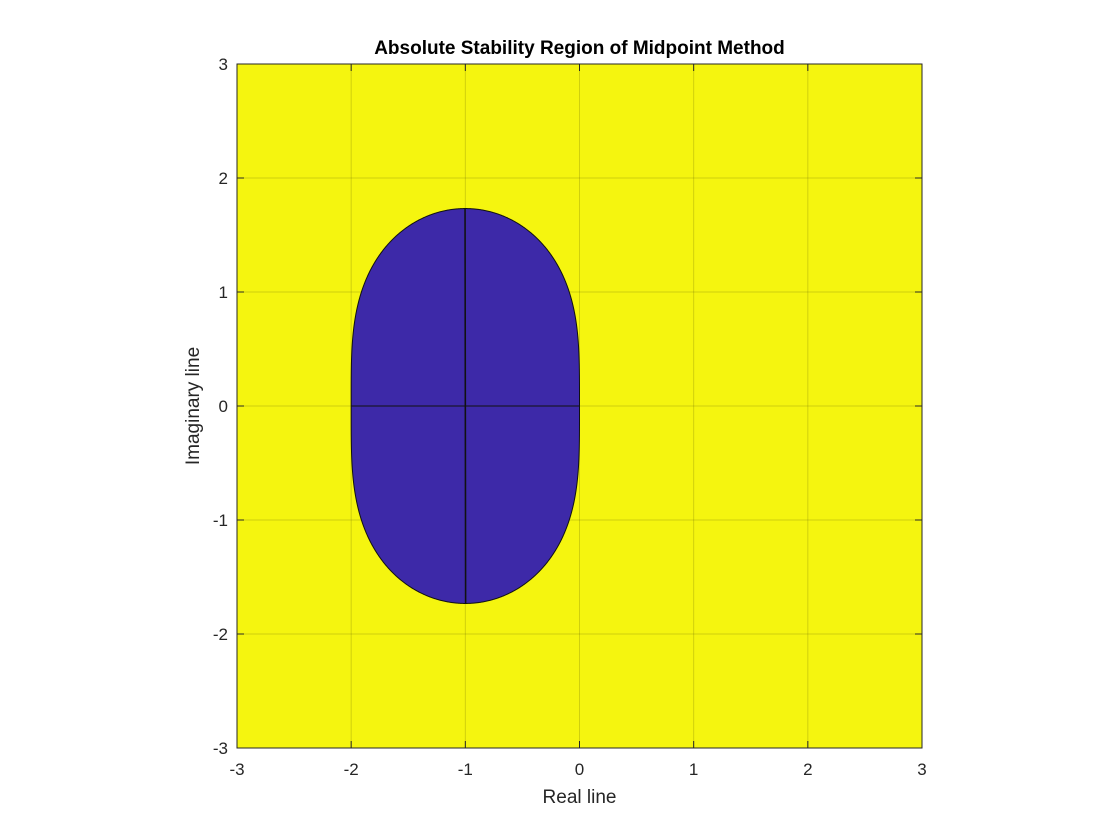  Describe the element at coordinates (465, 769) in the screenshot. I see `x-tick-label: -1` at that location.